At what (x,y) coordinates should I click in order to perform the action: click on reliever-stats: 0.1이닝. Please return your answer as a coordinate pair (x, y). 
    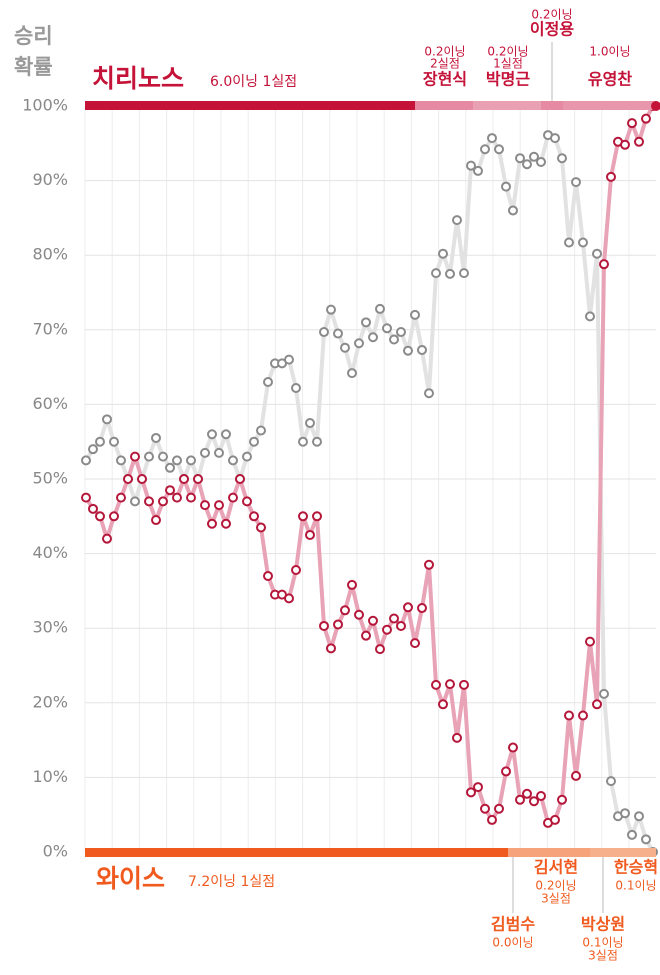
    Looking at the image, I should click on (635, 886).